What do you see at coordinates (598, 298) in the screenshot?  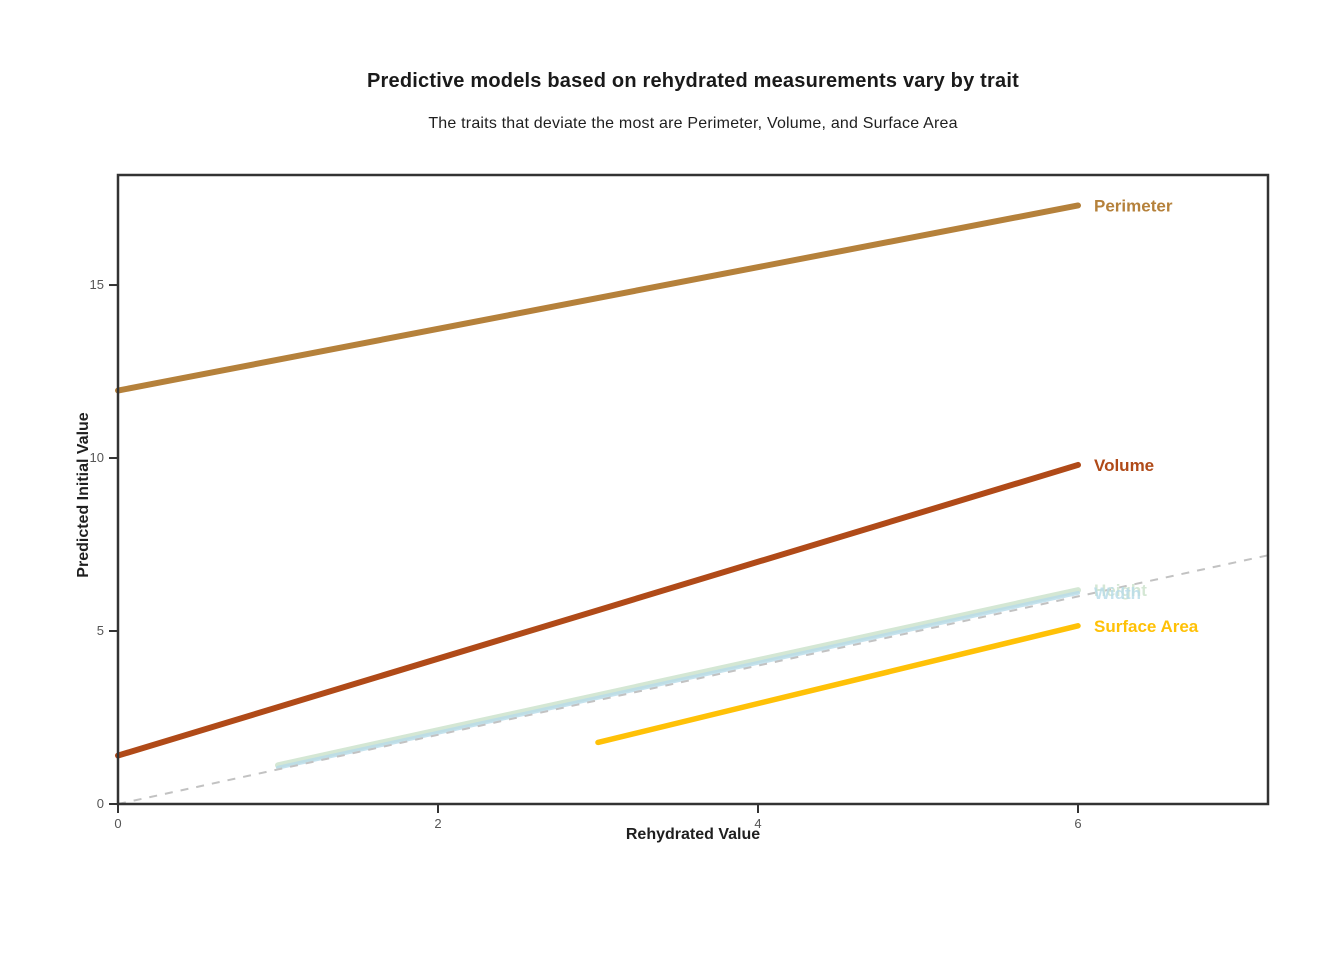 I see `series-line-perimeter` at bounding box center [598, 298].